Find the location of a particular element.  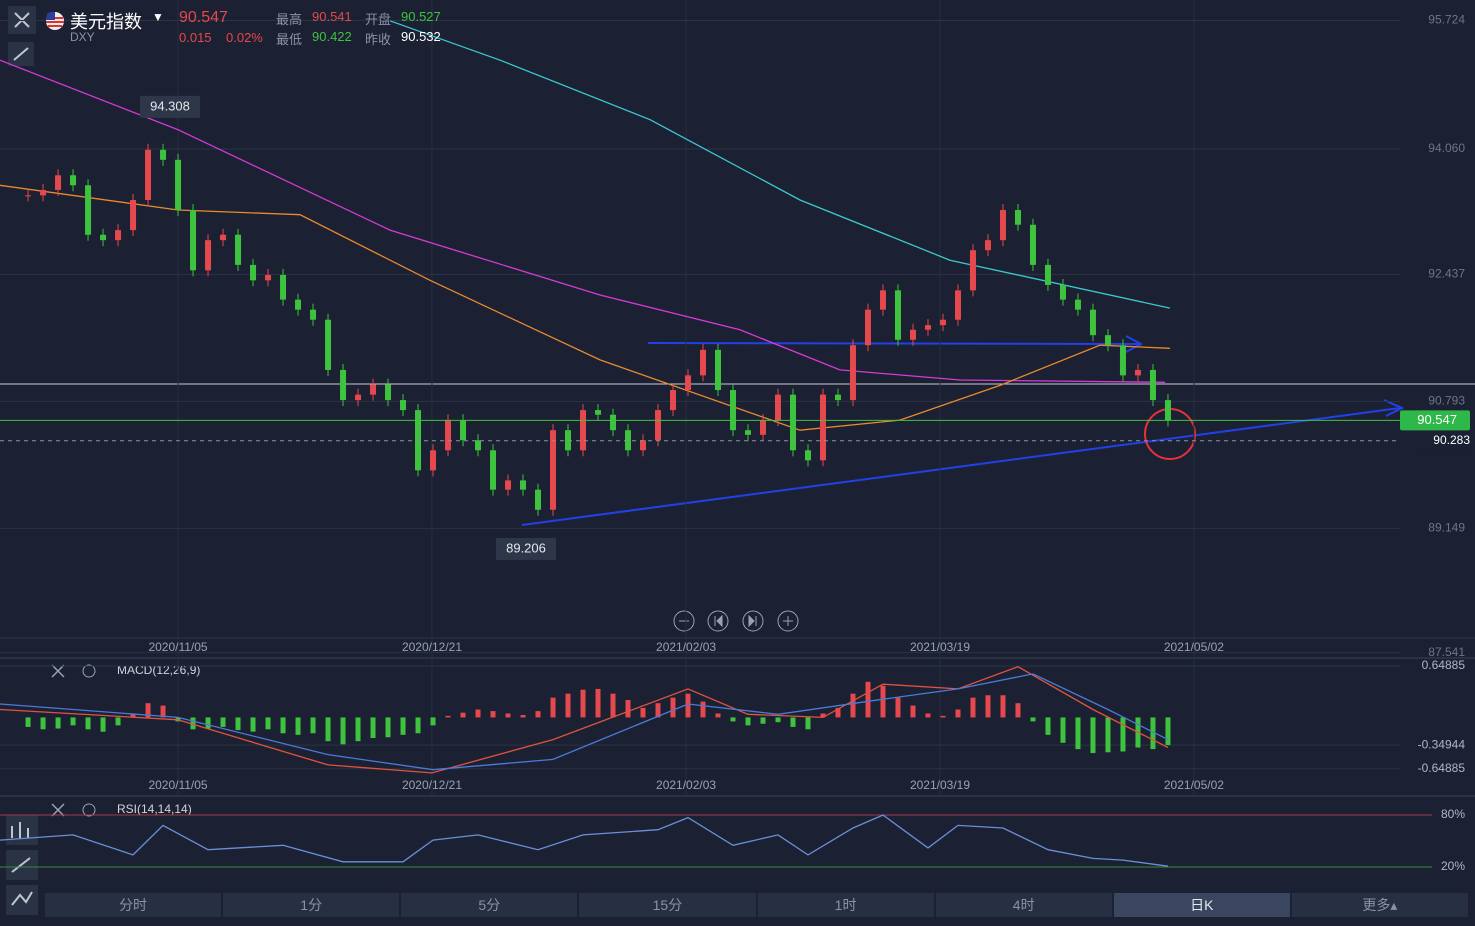

y-tick-label: -0.64885 is located at coordinates (1442, 768).